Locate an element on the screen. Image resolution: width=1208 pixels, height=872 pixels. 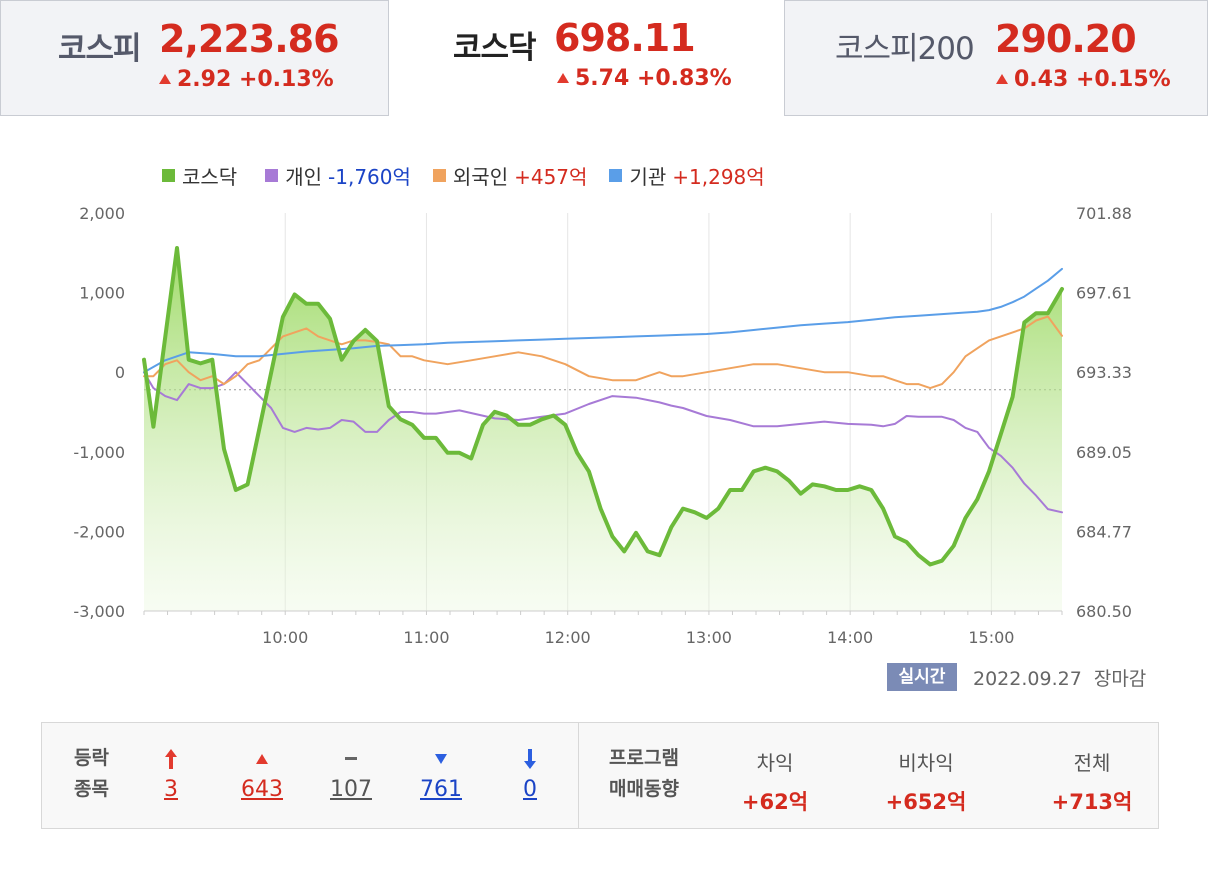
y-right-tick-label: 693.33 is located at coordinates (1104, 372).